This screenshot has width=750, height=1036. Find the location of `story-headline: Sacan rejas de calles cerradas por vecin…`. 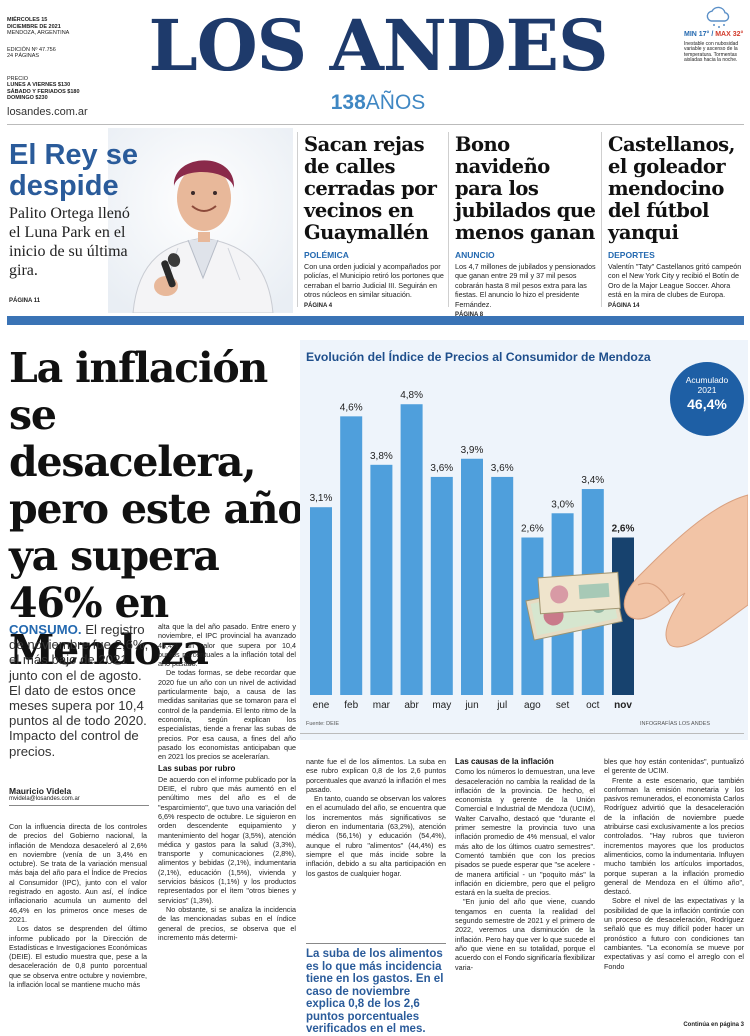

story-headline: Sacan rejas de calles cerradas por vecin… is located at coordinates (370, 188).